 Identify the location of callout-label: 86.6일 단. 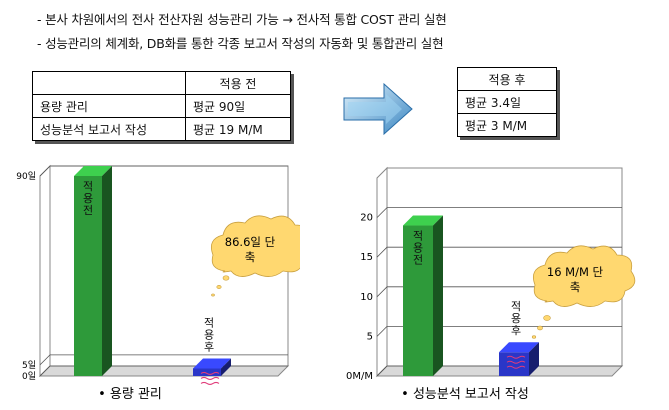
(250, 242).